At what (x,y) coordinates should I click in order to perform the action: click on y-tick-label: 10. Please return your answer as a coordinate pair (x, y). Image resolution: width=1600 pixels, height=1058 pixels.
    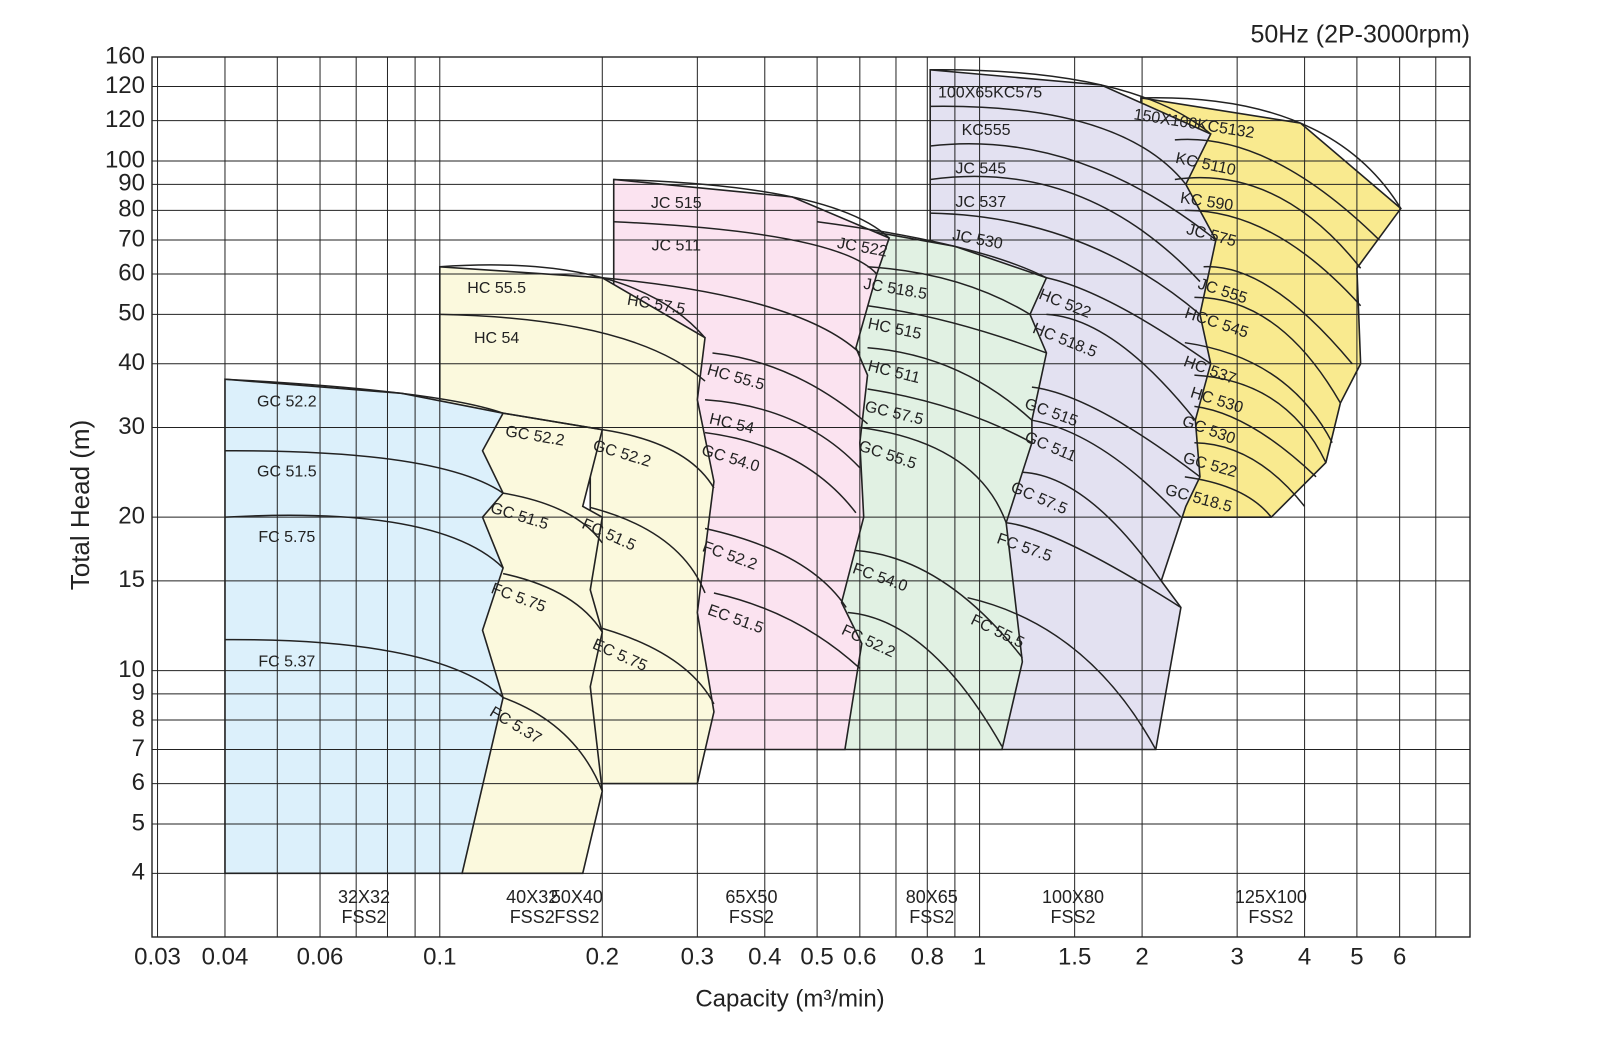
    Looking at the image, I should click on (131, 669).